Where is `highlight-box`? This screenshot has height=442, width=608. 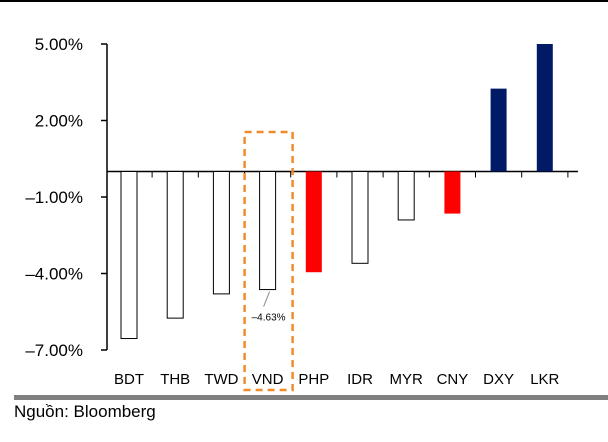
highlight-box is located at coordinates (268, 261).